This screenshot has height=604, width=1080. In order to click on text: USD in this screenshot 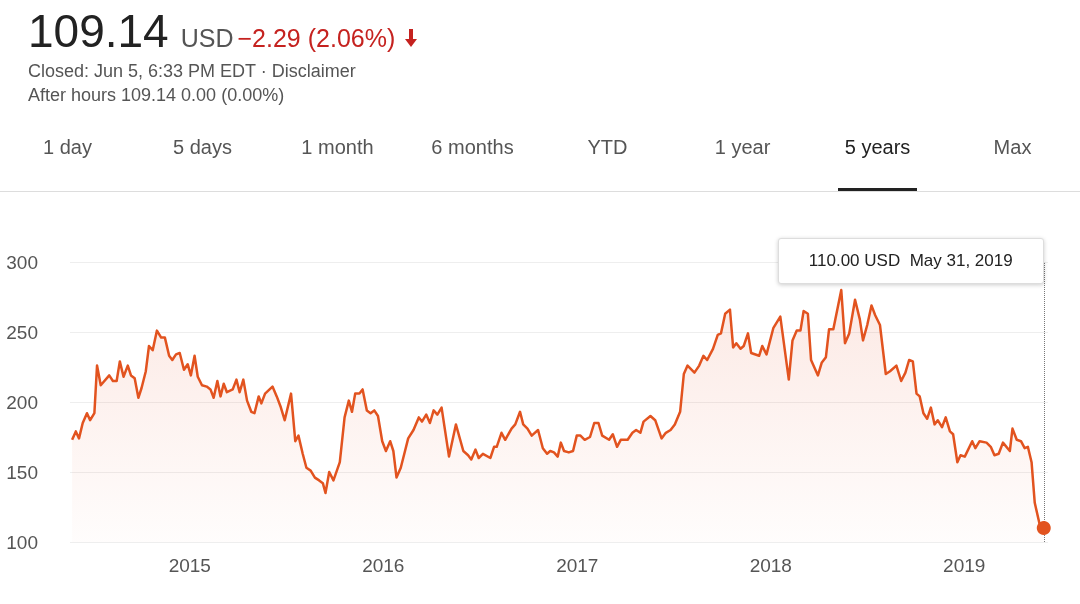, I will do `click(207, 38)`.